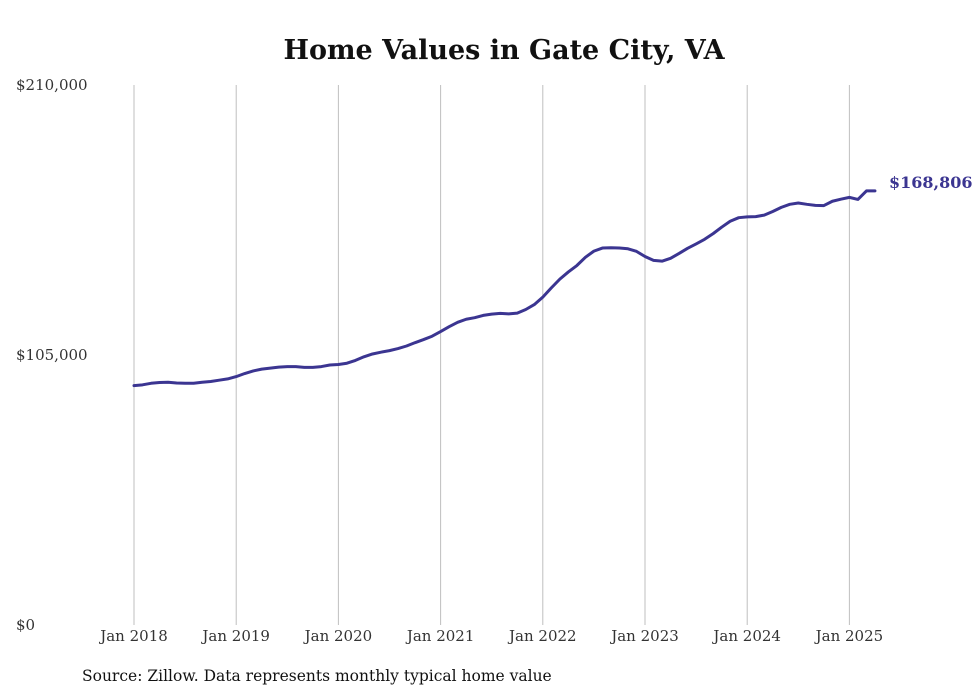 Image resolution: width=980 pixels, height=699 pixels. What do you see at coordinates (440, 636) in the screenshot?
I see `x-tick-label: Jan 2021` at bounding box center [440, 636].